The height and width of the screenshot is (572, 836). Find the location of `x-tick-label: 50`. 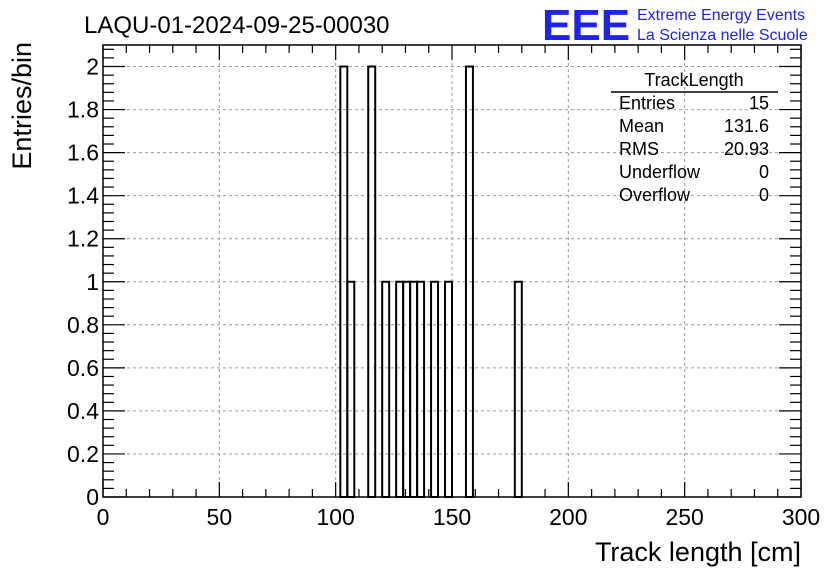

x-tick-label: 50 is located at coordinates (220, 517).